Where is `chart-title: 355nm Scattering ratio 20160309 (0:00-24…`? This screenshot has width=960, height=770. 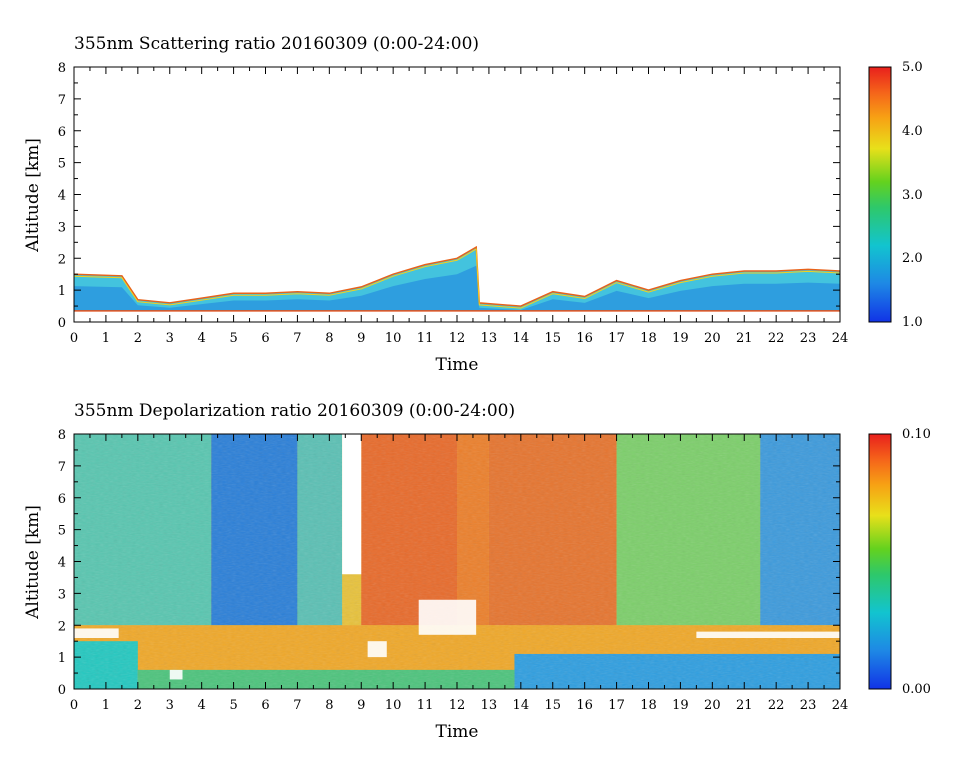
chart-title: 355nm Scattering ratio 20160309 (0:00-24… is located at coordinates (276, 44).